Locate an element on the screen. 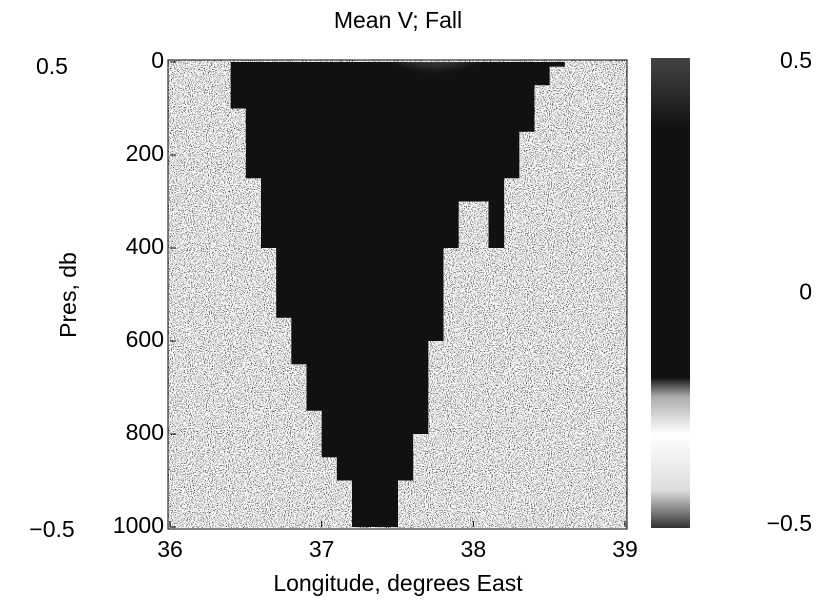 The image size is (817, 611). y-tick-label: 400 is located at coordinates (145, 246).